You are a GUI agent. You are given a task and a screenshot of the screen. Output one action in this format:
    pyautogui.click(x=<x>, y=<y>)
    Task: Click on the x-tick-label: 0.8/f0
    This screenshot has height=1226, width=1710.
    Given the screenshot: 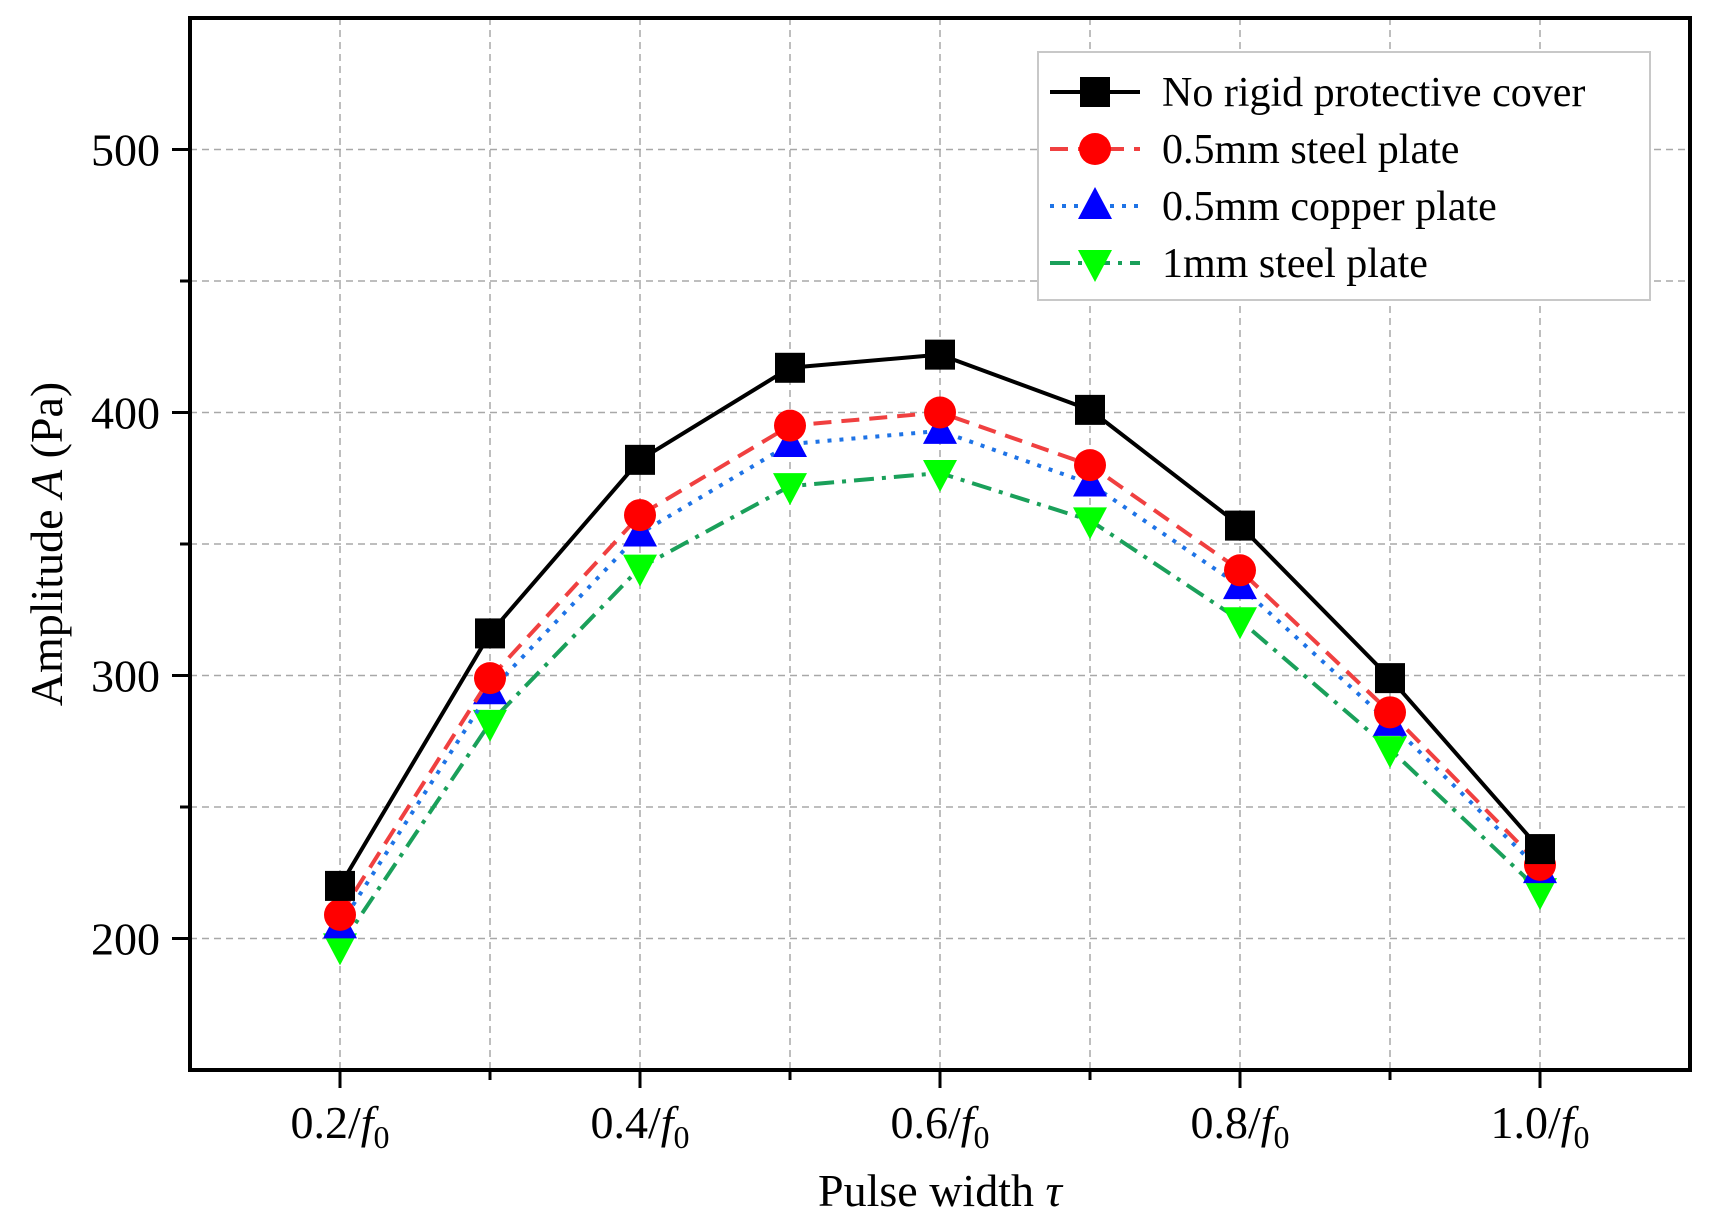 What is the action you would take?
    pyautogui.click(x=1239, y=1126)
    